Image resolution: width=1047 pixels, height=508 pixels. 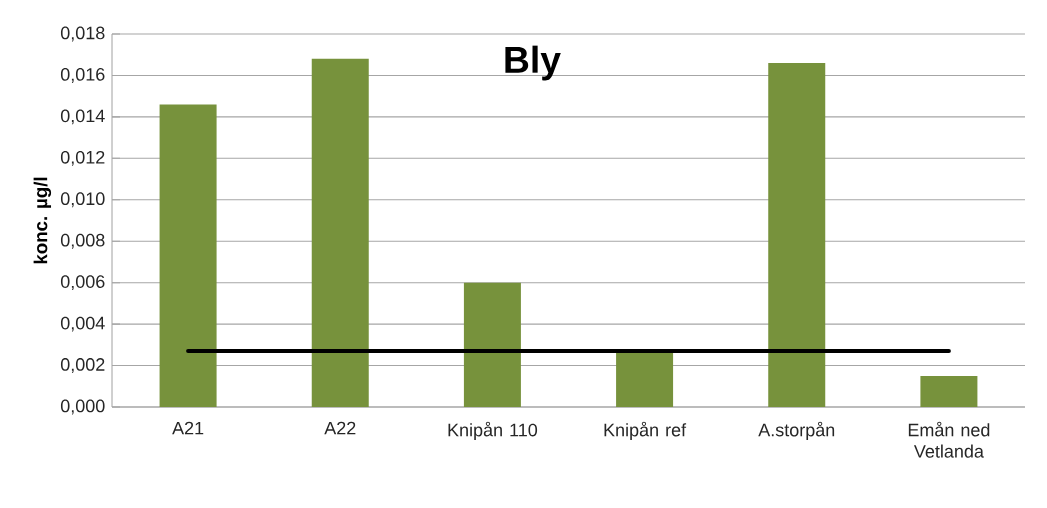 What do you see at coordinates (493, 430) in the screenshot?
I see `x-tick-label: Knipån 110` at bounding box center [493, 430].